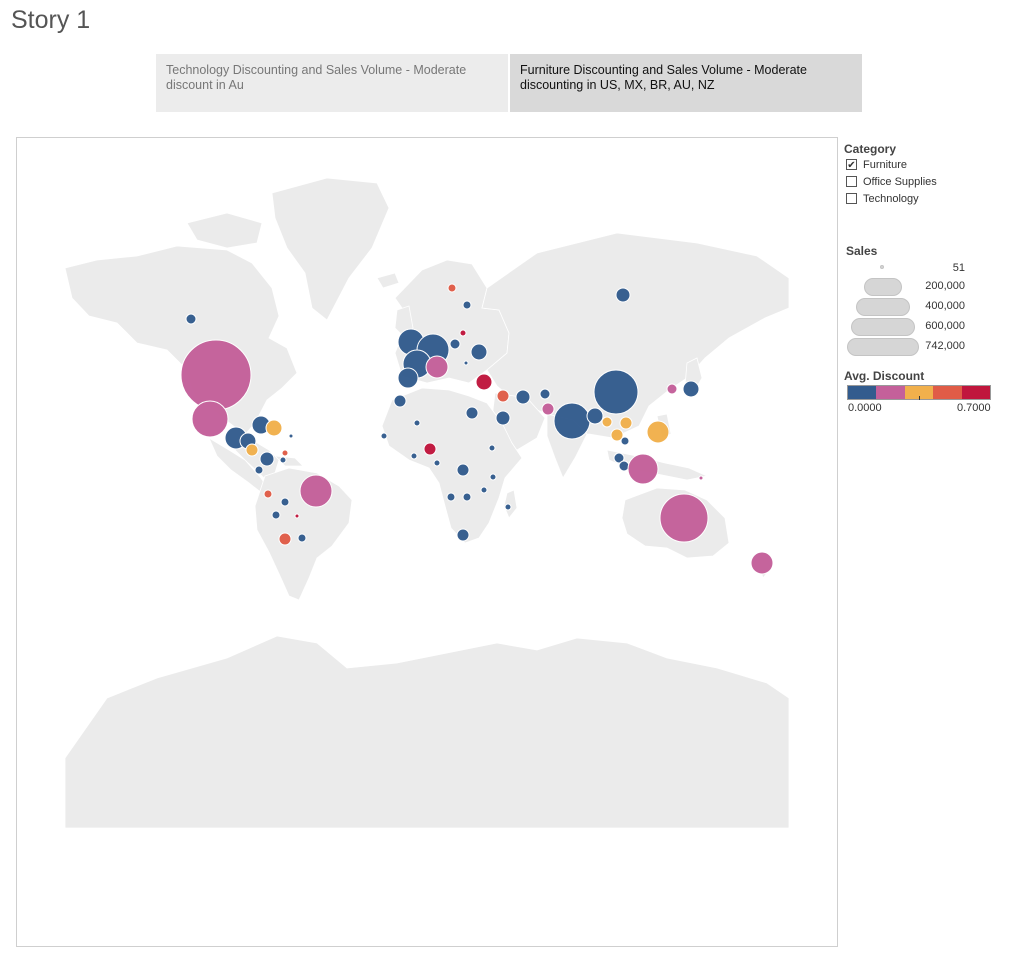 This screenshot has width=1016, height=964. What do you see at coordinates (545, 394) in the screenshot?
I see `bubble-pakistan` at bounding box center [545, 394].